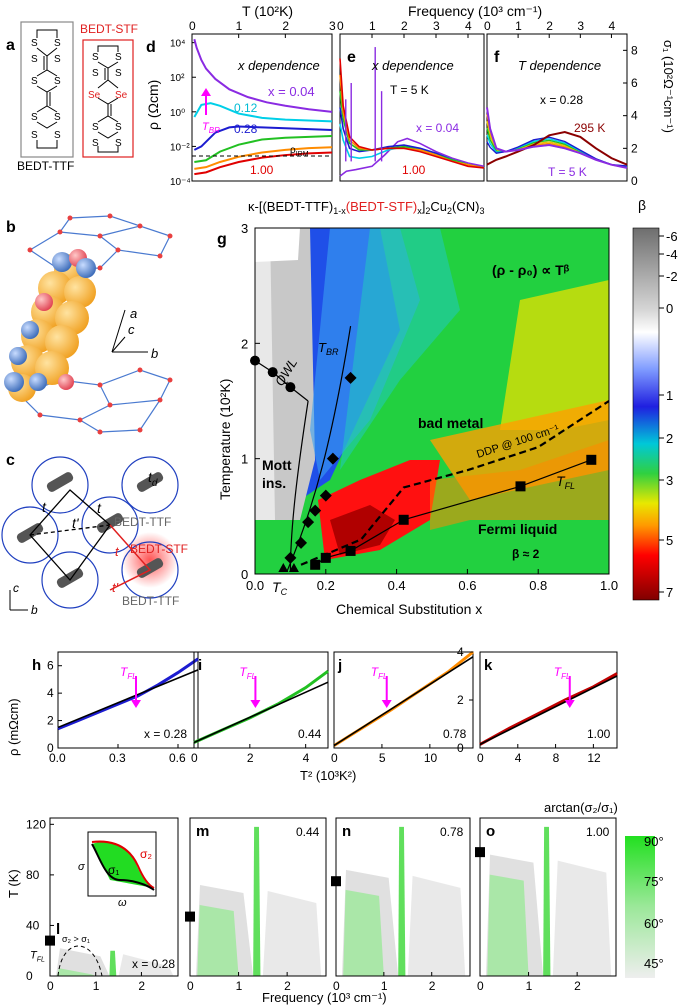 The image size is (685, 1008). I want to click on qwl-point, so click(255, 360).